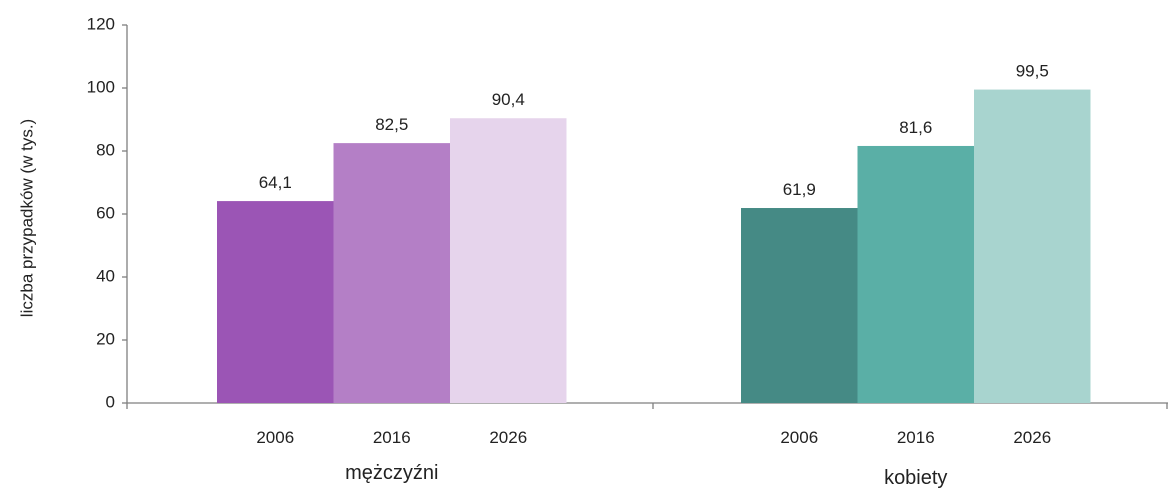 Image resolution: width=1170 pixels, height=496 pixels. Describe the element at coordinates (110, 401) in the screenshot. I see `y-tick-label: 0` at that location.